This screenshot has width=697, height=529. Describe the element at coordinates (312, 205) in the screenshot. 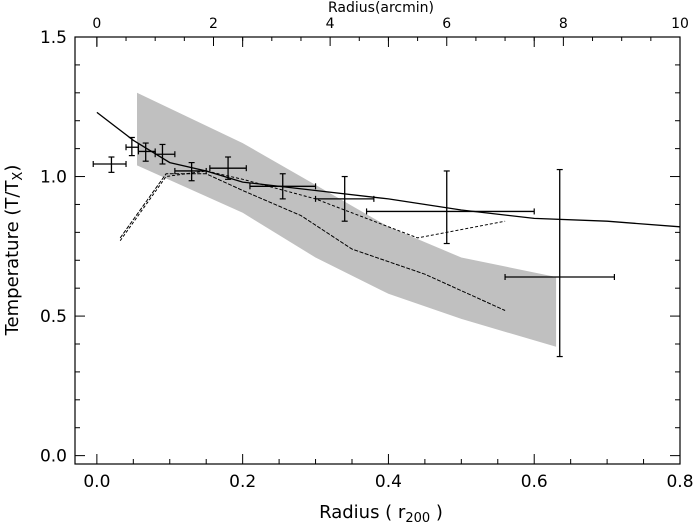

I see `series-line-short-dash` at that location.